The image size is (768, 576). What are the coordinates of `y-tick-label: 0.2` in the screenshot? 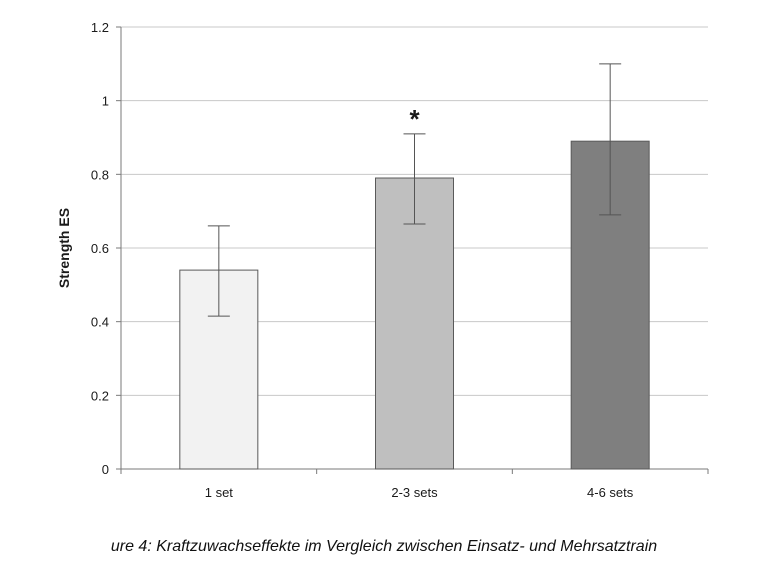 It's located at (100, 395).